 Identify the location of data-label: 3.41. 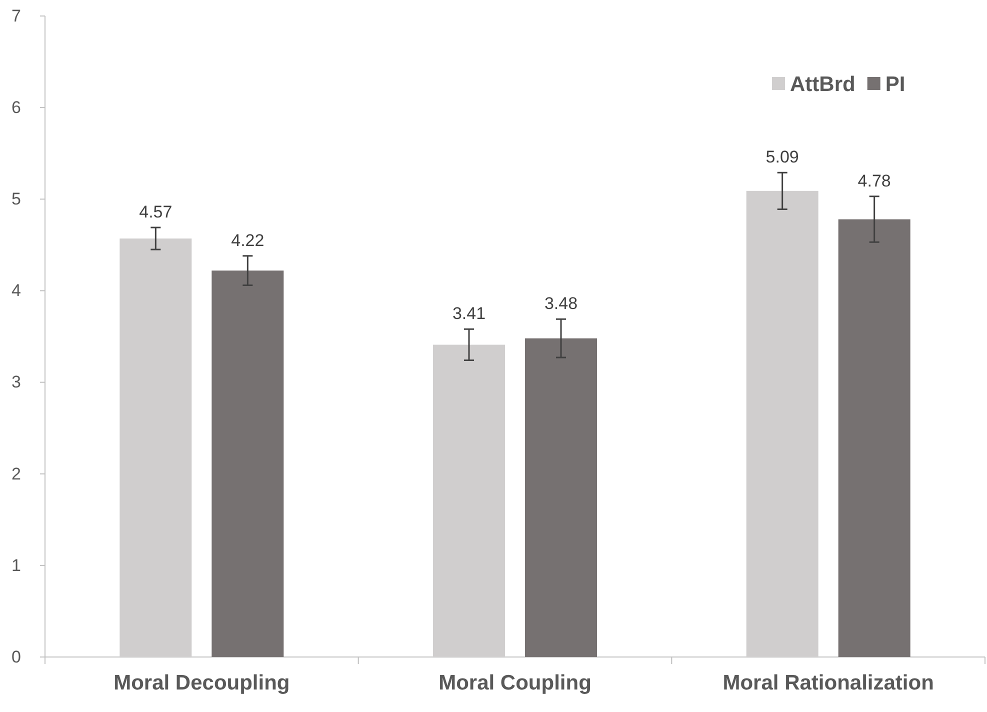
(469, 314).